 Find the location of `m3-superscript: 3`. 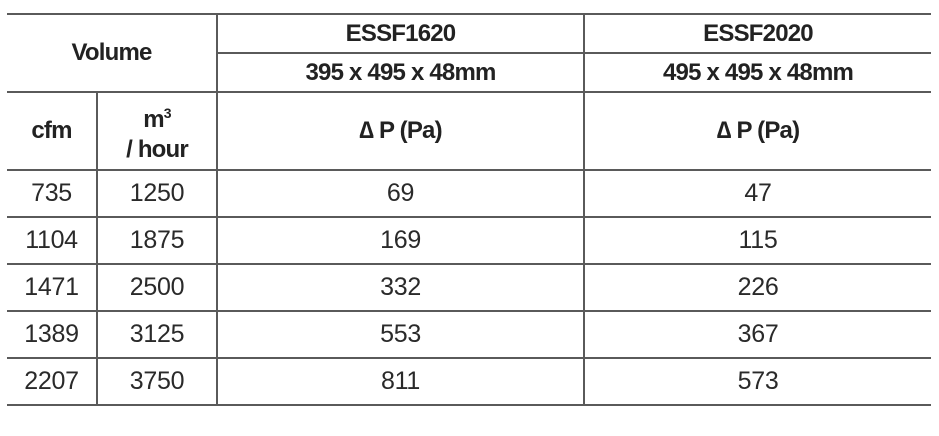

m3-superscript: 3 is located at coordinates (167, 112).